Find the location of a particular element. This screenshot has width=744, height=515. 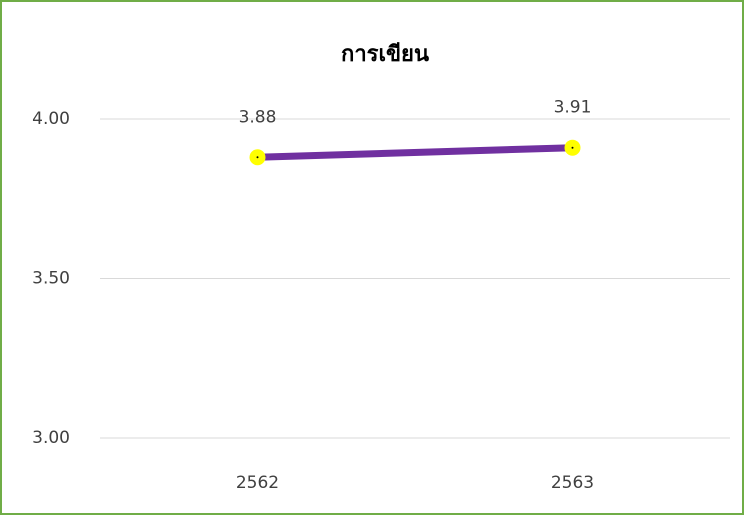

x-tick-label: 2562 is located at coordinates (257, 483).